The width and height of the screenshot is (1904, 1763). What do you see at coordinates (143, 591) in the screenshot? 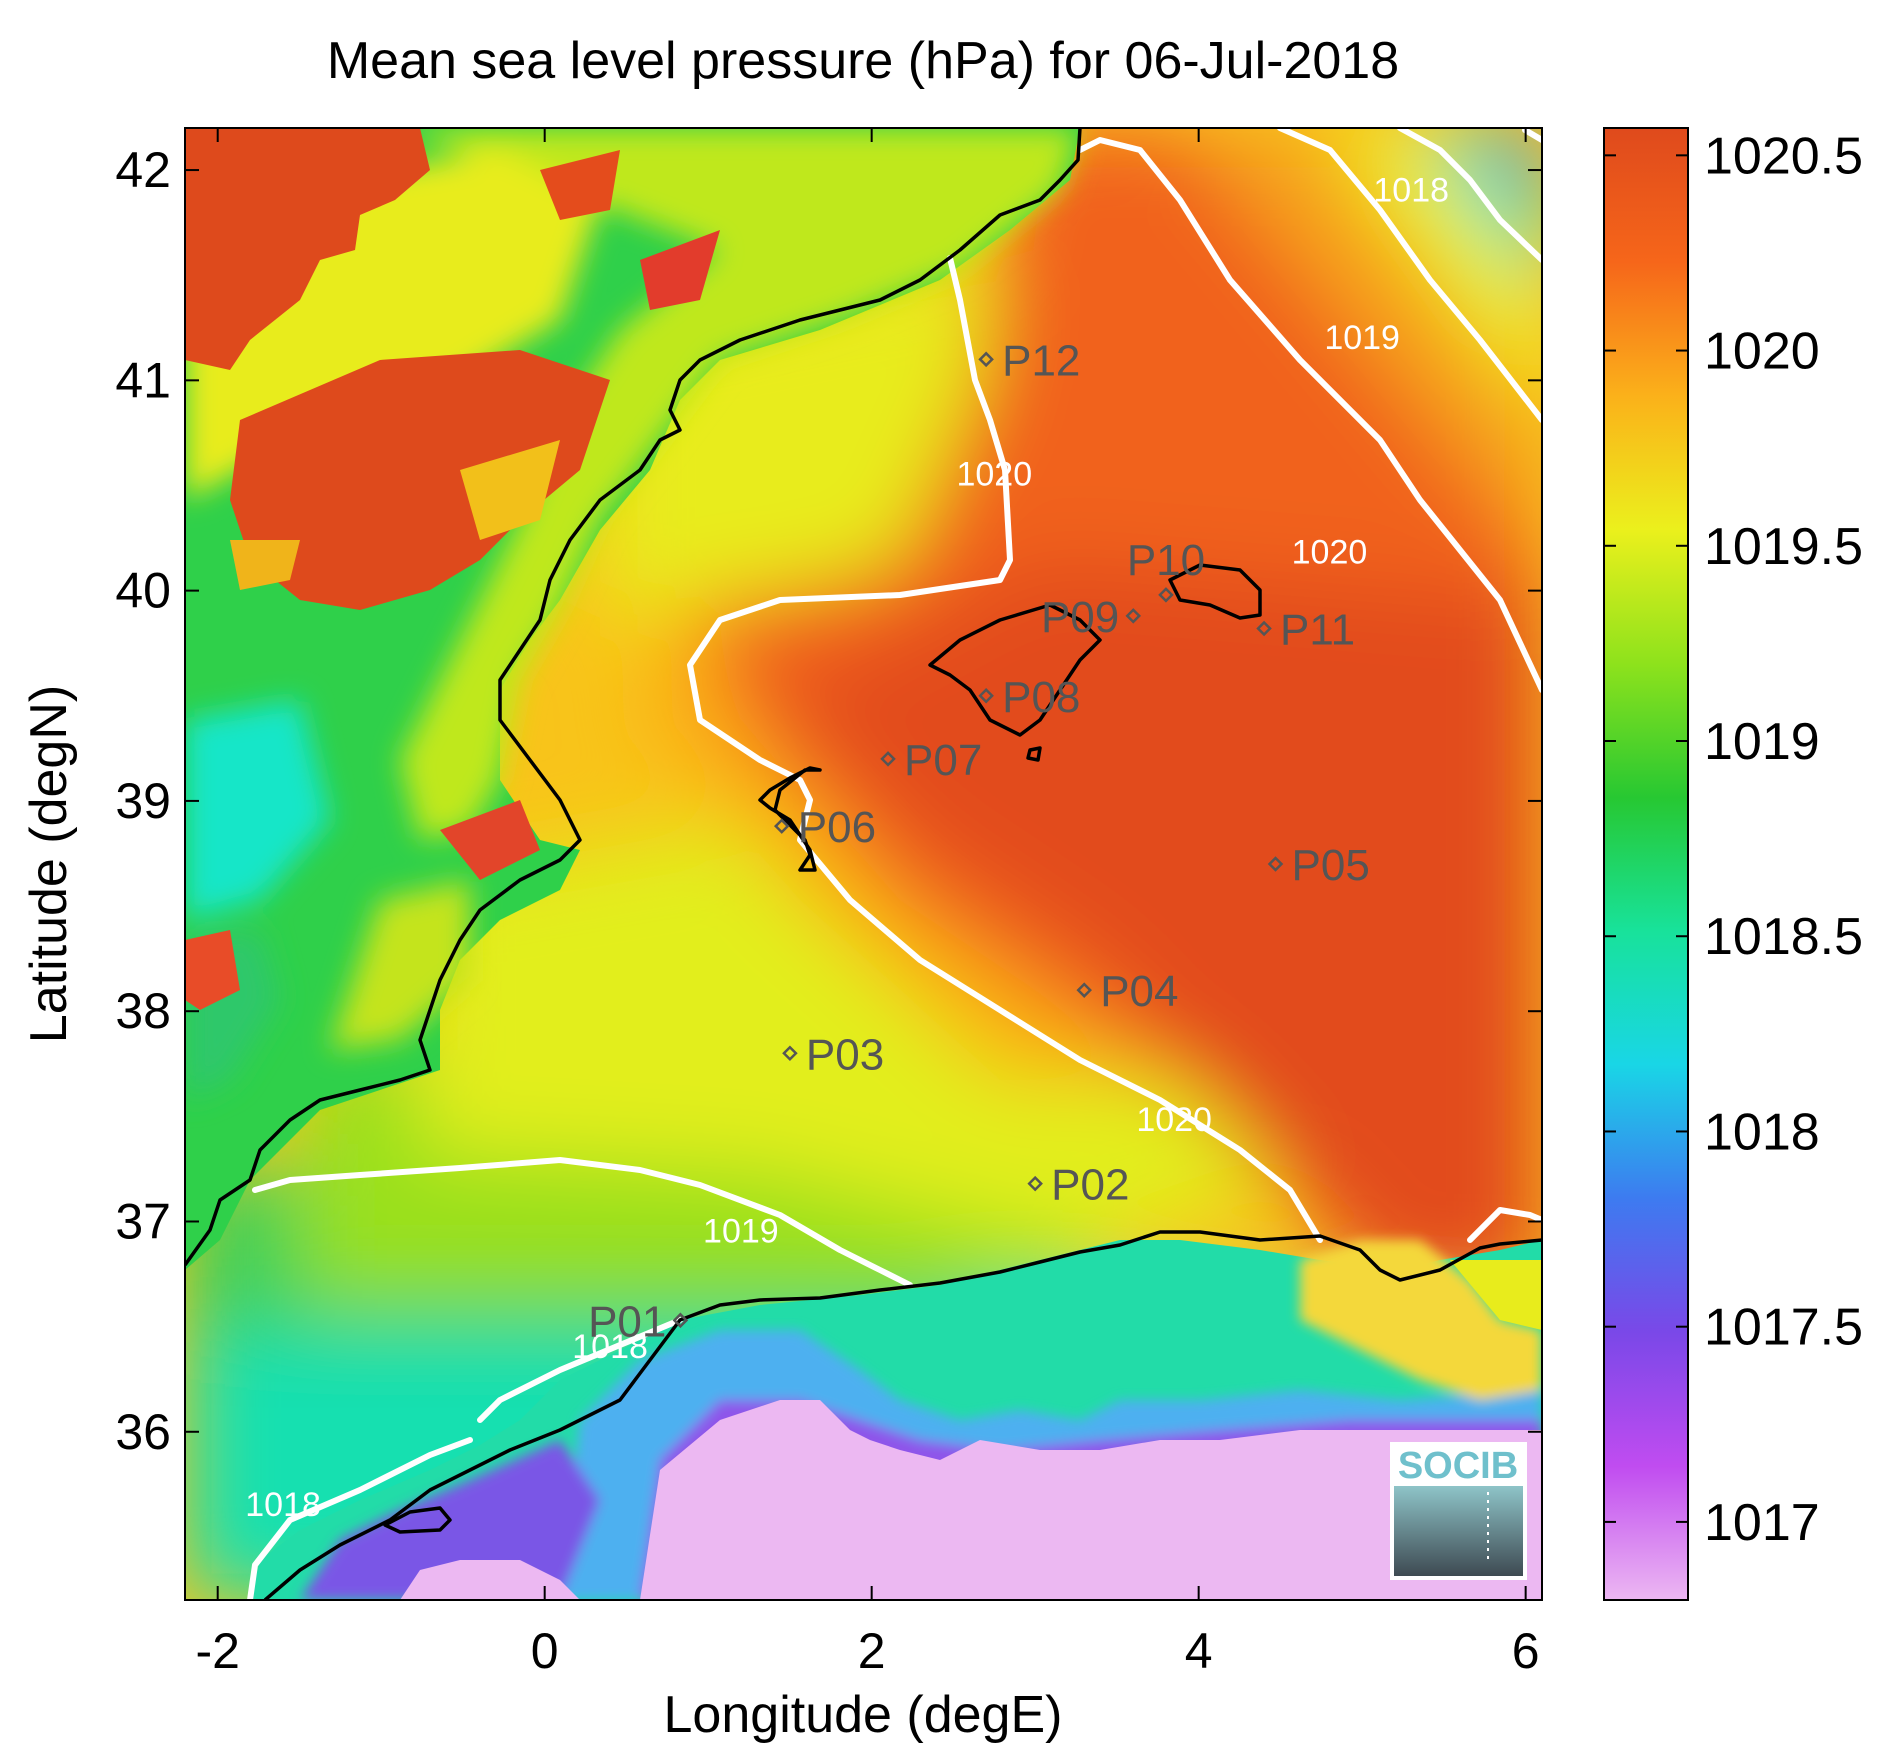
I see `y-tick-label: 40` at bounding box center [143, 591].